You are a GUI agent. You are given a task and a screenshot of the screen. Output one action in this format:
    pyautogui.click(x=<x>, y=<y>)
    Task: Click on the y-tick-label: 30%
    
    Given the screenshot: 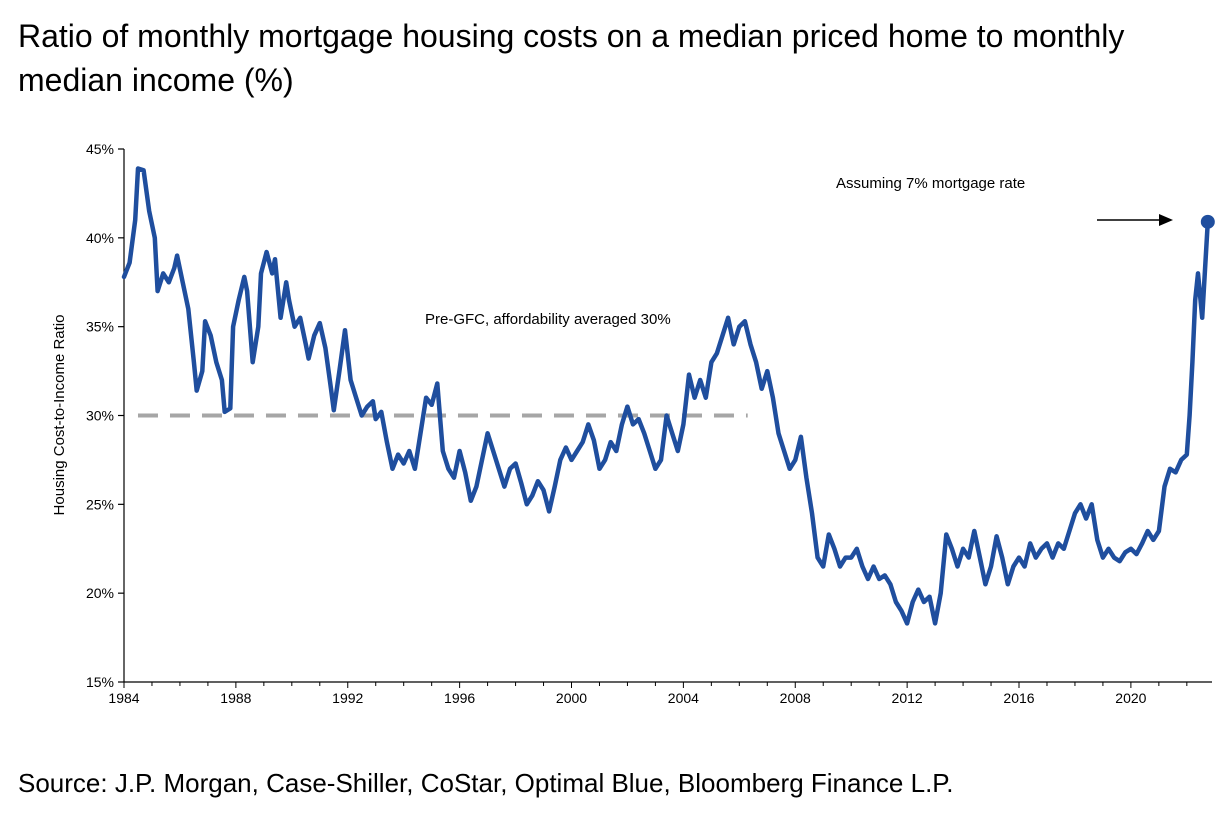 What is the action you would take?
    pyautogui.click(x=100, y=416)
    